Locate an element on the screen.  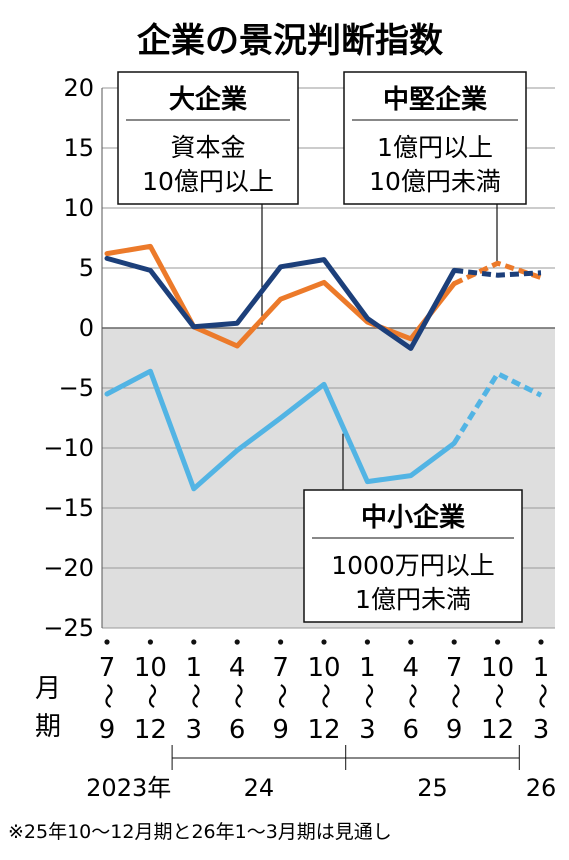
y-tick-label: 10 is located at coordinates (78, 208).